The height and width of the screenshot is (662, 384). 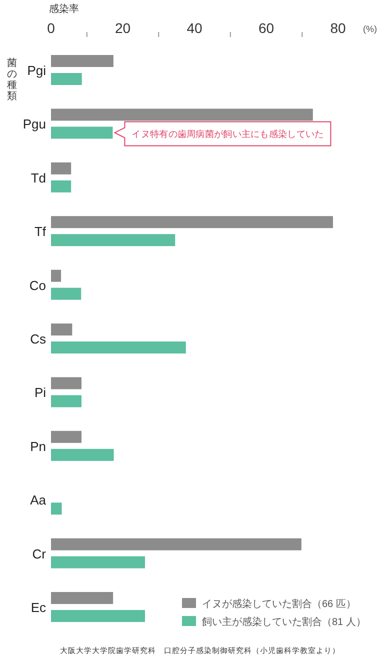 What do you see at coordinates (279, 604) in the screenshot?
I see `legend-label: イヌが感染していた割合（66 匹）` at bounding box center [279, 604].